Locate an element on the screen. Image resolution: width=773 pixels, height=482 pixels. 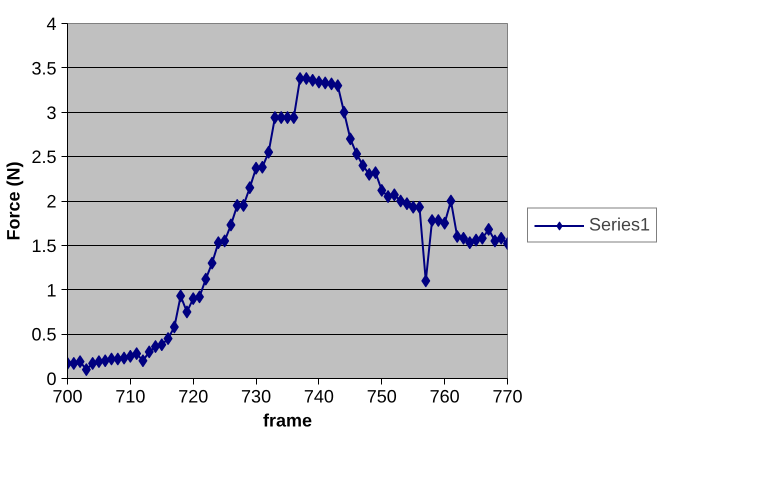
y-tick-label: 0 is located at coordinates (51, 379).